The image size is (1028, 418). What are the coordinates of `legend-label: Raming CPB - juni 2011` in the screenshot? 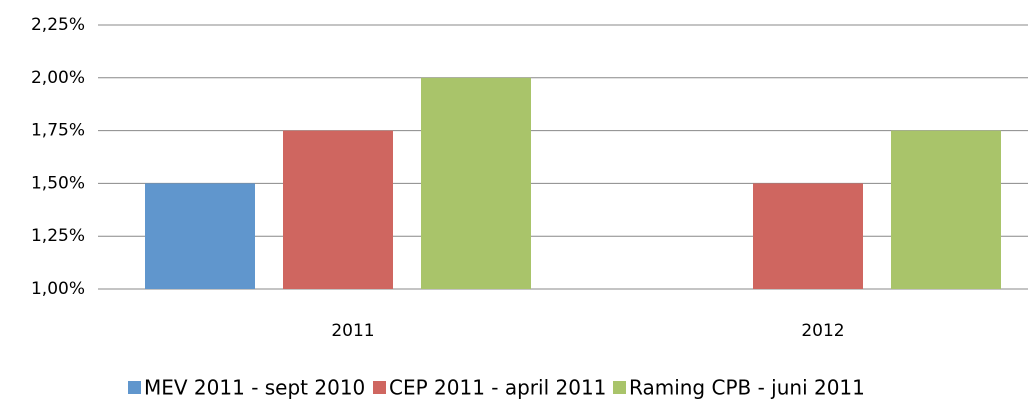 It's located at (747, 388).